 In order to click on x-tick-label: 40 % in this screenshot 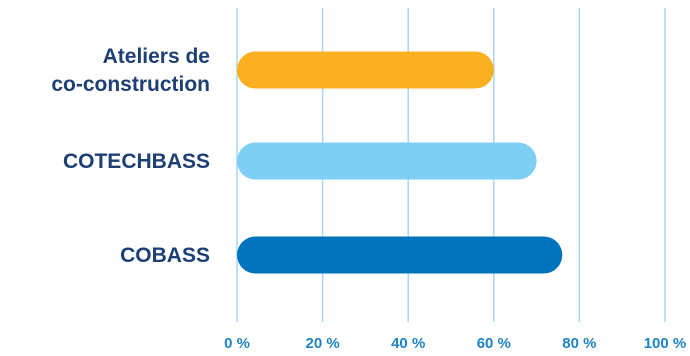, I will do `click(408, 343)`.